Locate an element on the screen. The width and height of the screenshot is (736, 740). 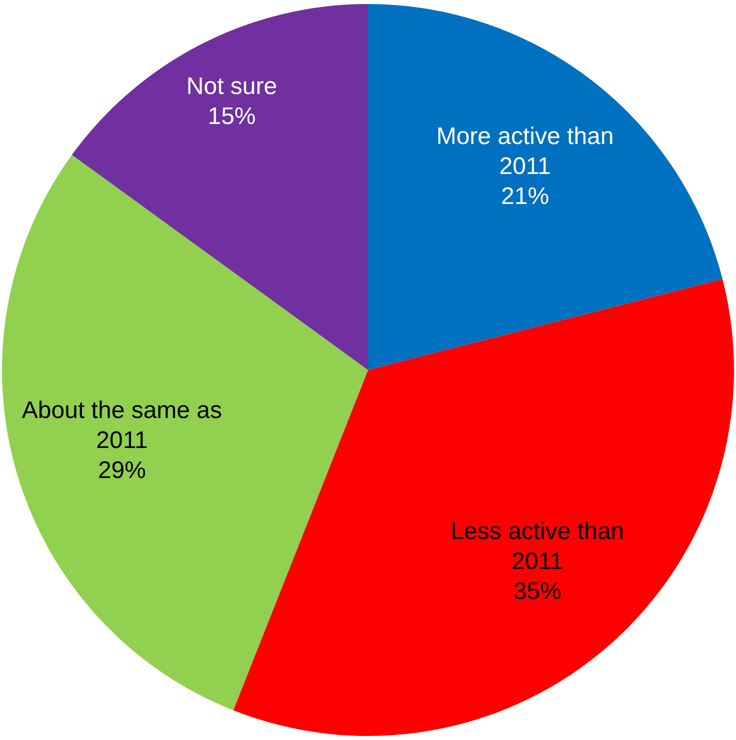
slice-label: Less active than 2011 is located at coordinates (537, 546).